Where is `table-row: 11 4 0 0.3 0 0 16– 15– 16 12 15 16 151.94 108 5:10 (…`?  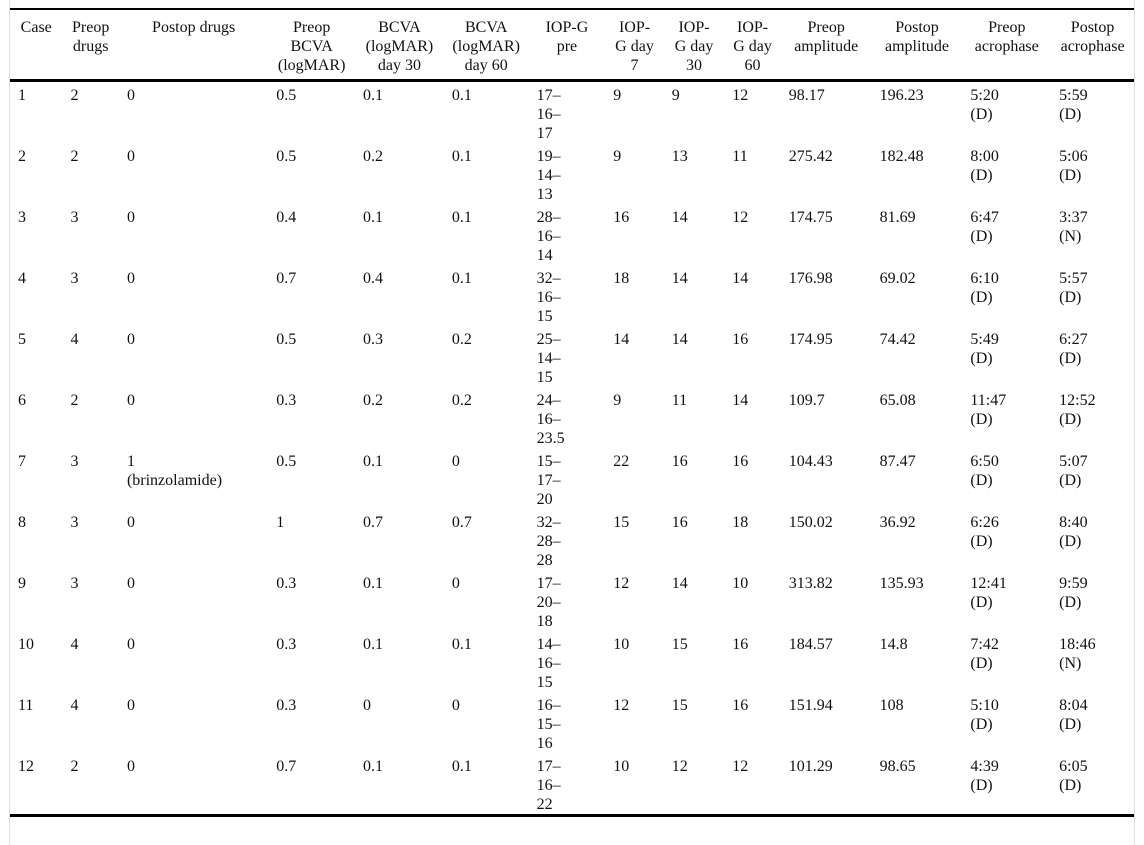 table-row: 11 4 0 0.3 0 0 16– 15– 16 12 15 16 151.94 108 5:10 (… is located at coordinates (572, 722).